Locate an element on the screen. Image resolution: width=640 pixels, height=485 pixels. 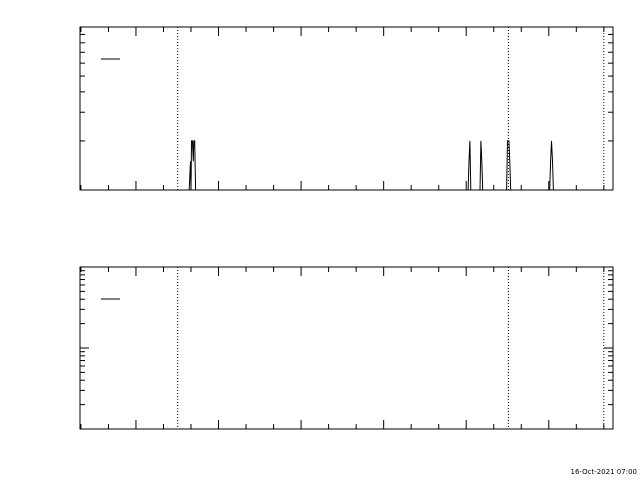
series-line is located at coordinates (371, 165).